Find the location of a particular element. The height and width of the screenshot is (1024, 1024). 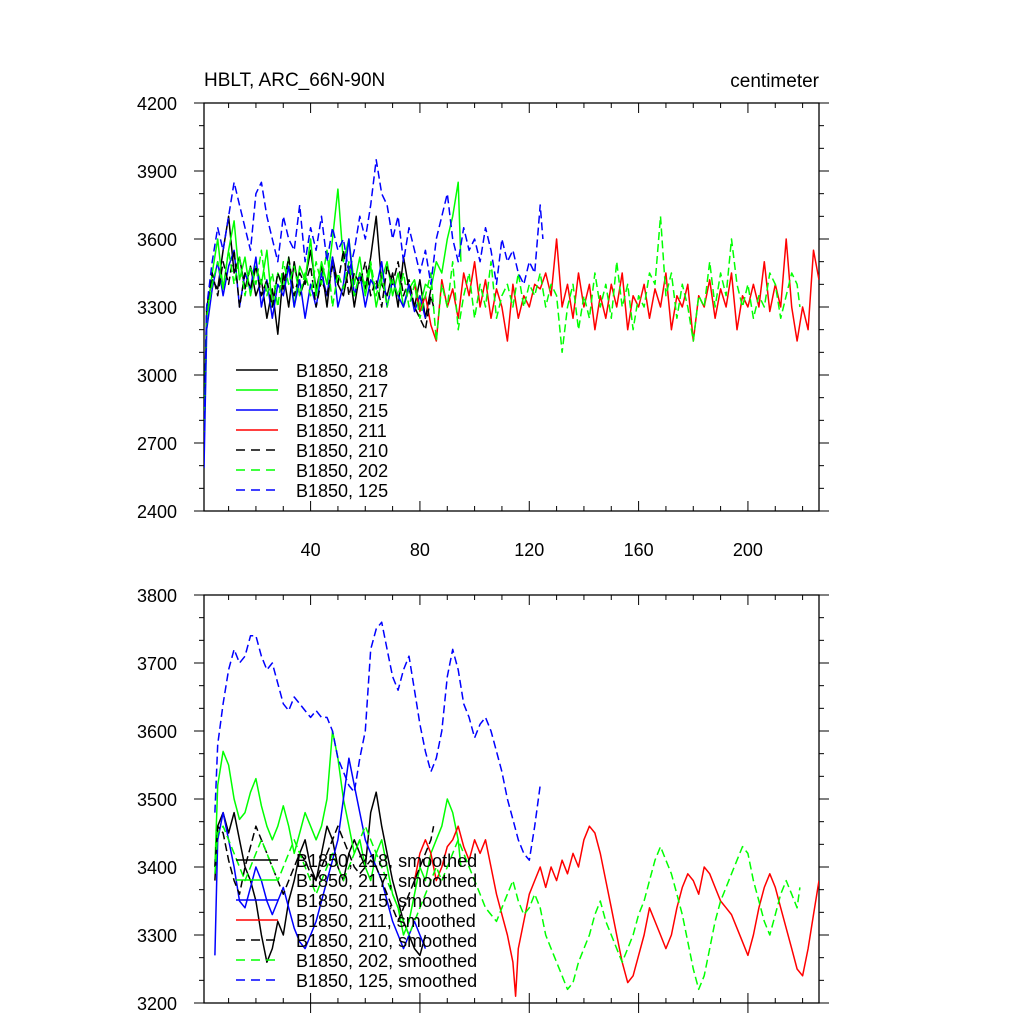

x-tick-label: 40 is located at coordinates (311, 550).